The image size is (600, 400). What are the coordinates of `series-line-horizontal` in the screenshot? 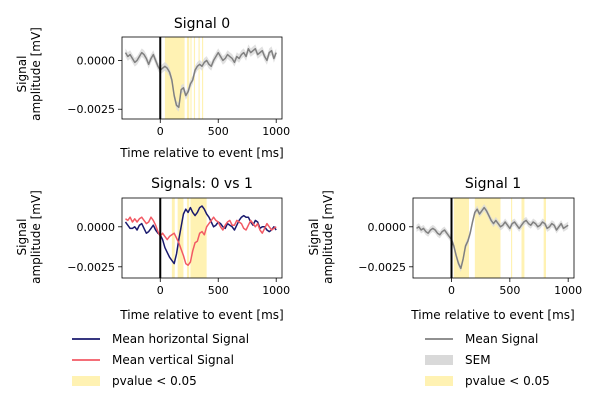 It's located at (200, 235).